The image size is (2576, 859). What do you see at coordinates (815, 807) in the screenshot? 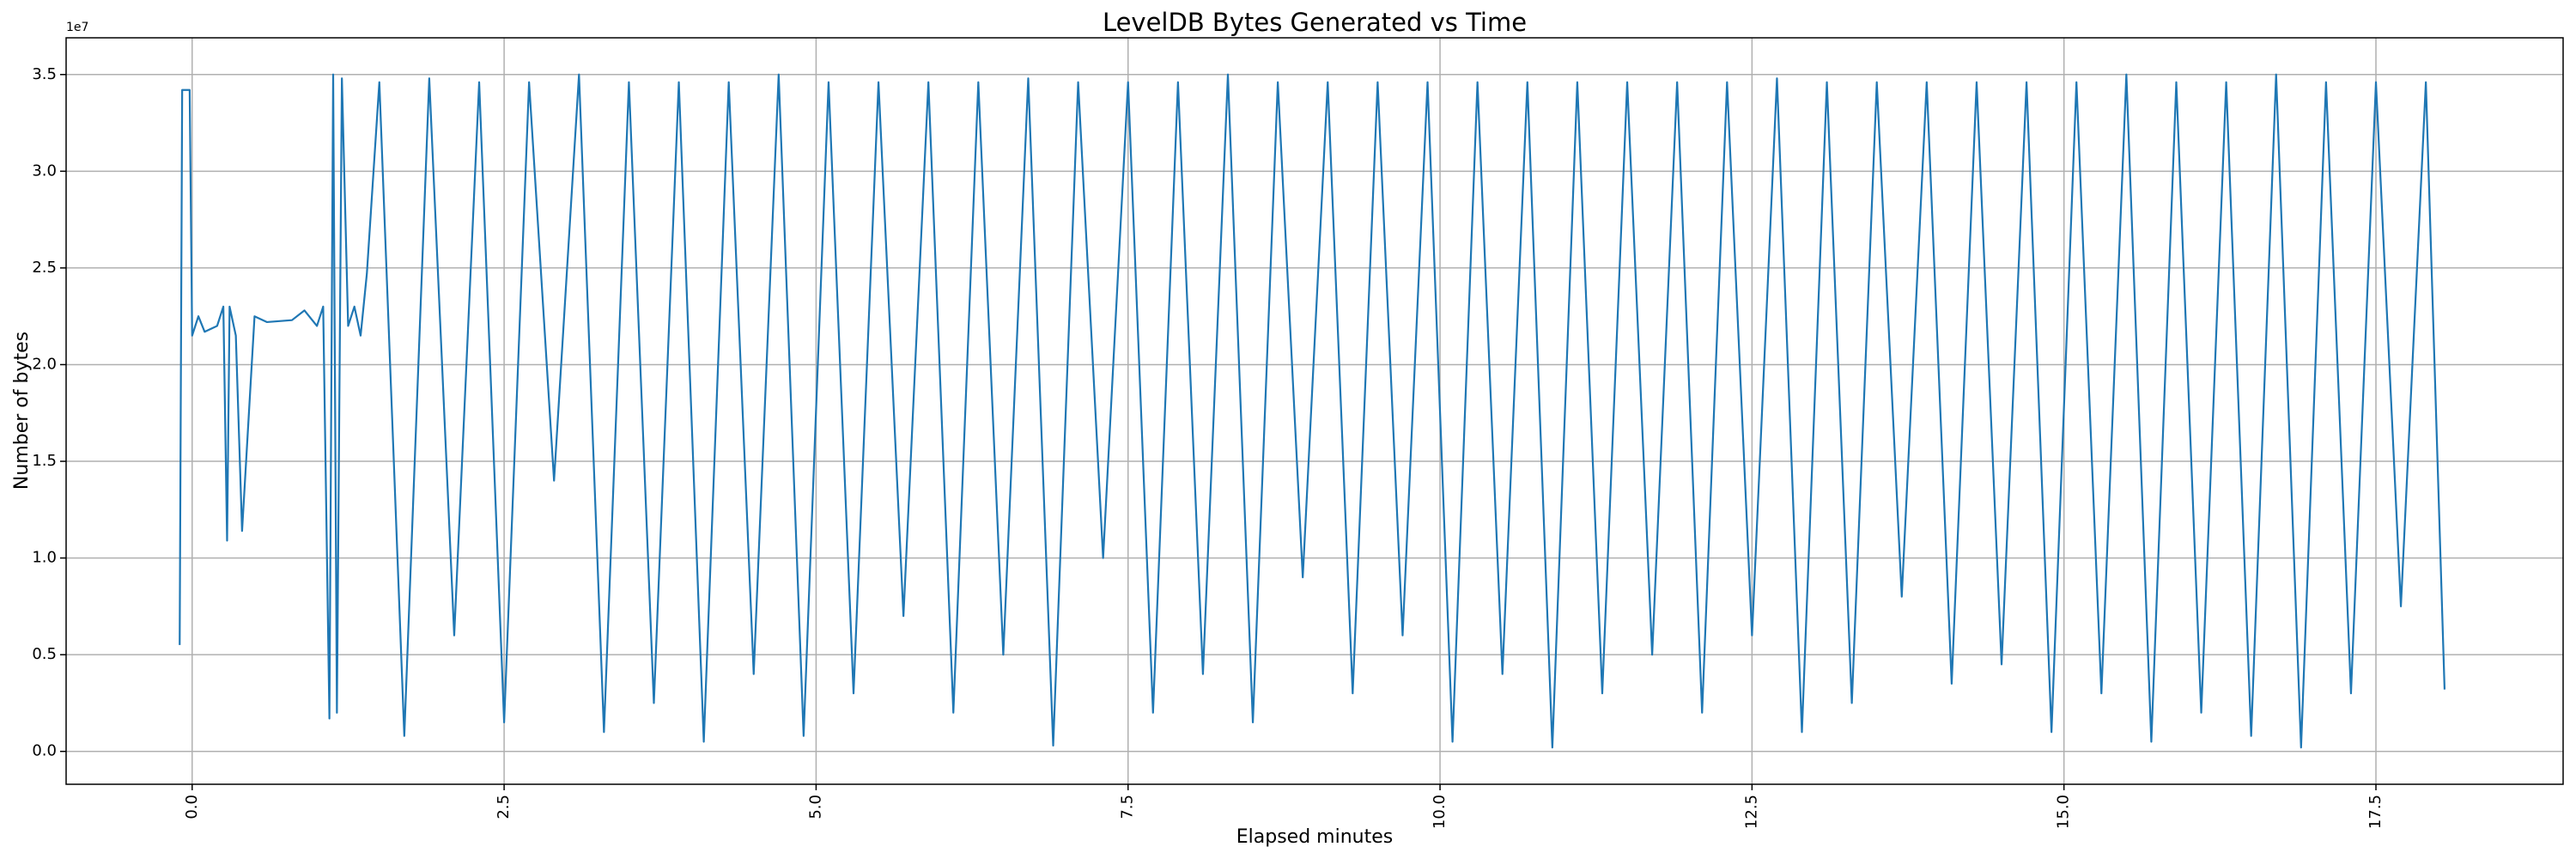
I see `x-tick-label: 5.0` at bounding box center [815, 807].